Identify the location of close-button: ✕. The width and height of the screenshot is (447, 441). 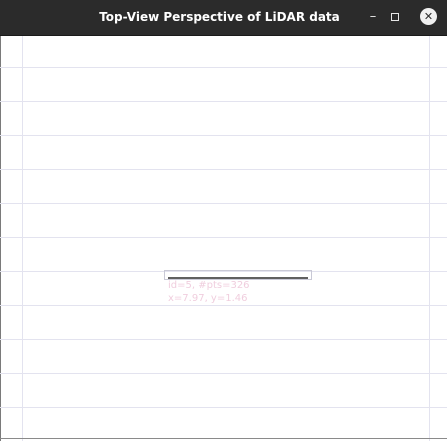
(428, 16).